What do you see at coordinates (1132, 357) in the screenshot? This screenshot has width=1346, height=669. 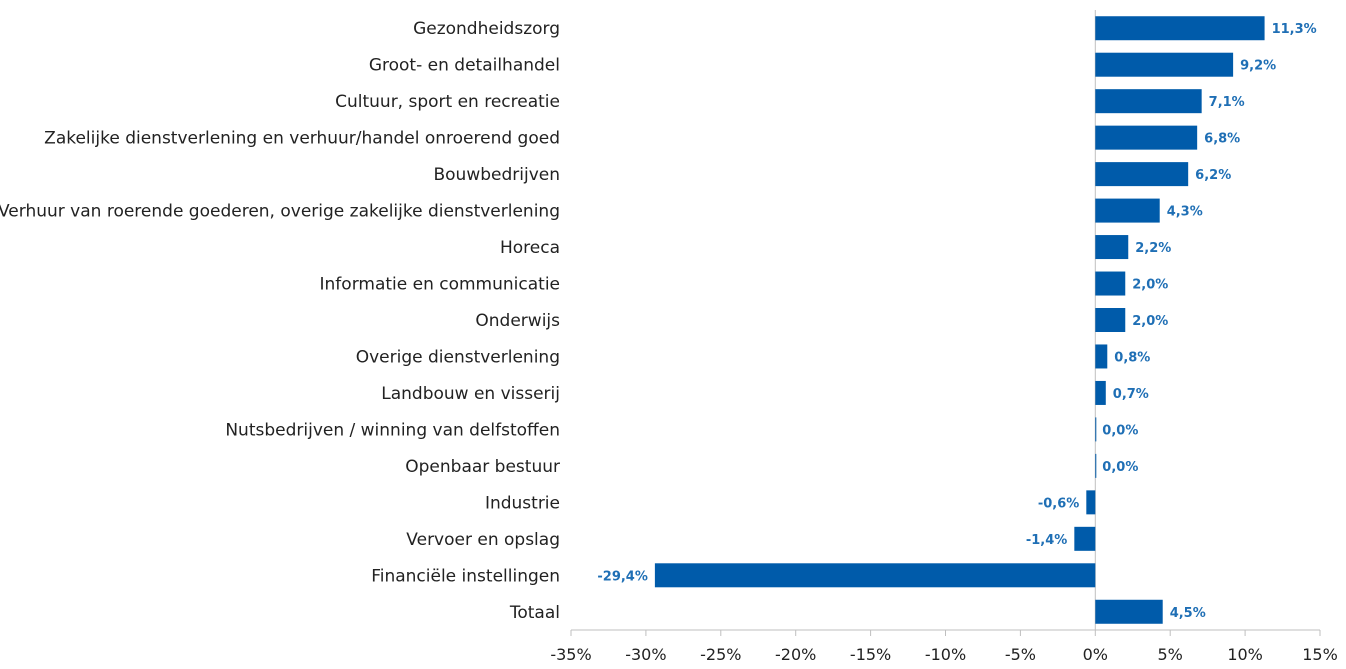 I see `data-label: 0,8%` at bounding box center [1132, 357].